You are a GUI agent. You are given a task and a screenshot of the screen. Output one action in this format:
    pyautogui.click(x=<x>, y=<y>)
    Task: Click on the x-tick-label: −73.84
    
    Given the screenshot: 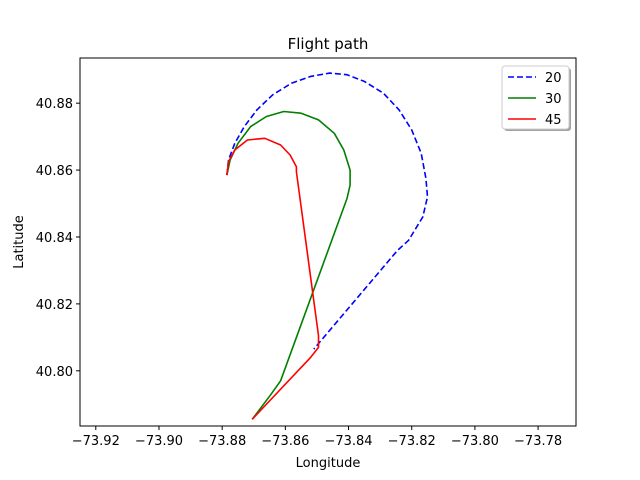 What is the action you would take?
    pyautogui.click(x=348, y=441)
    